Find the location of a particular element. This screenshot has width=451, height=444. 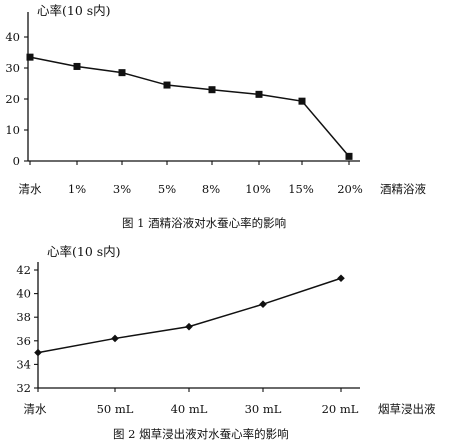

chart-1-y-tick-label: 10 is located at coordinates (12, 130).